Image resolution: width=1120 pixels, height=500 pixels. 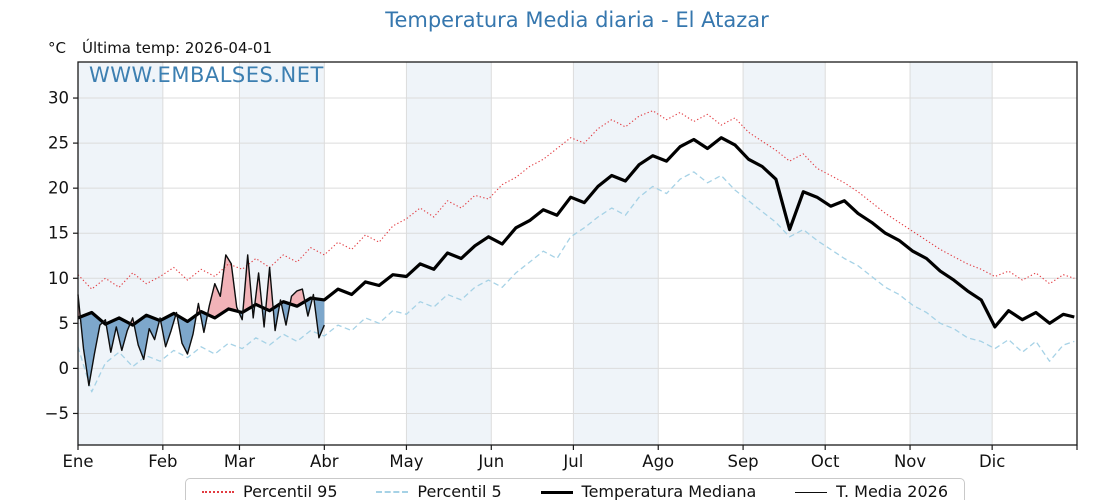 I want to click on svg-text: May, so click(x=406, y=461).